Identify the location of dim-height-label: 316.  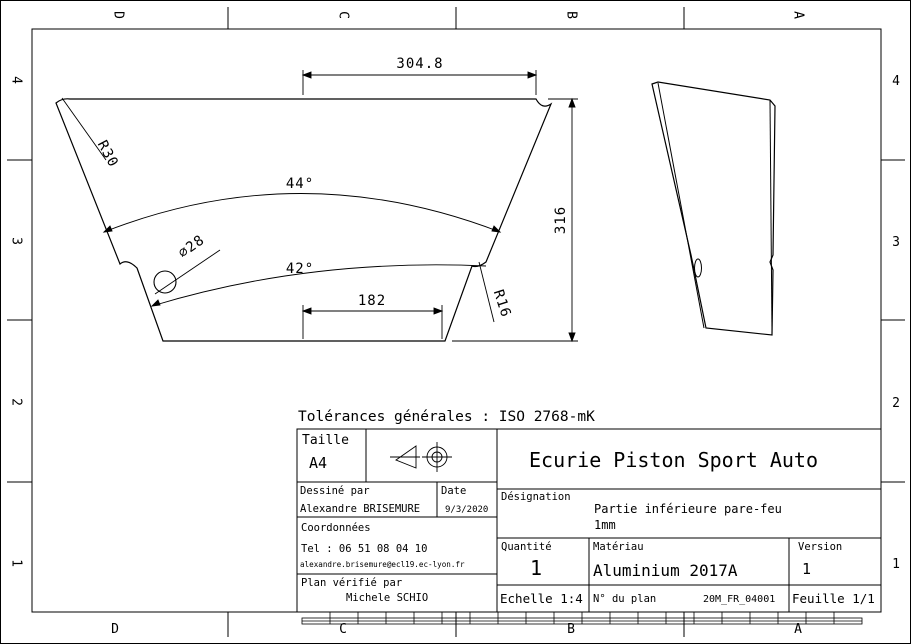
(561, 220).